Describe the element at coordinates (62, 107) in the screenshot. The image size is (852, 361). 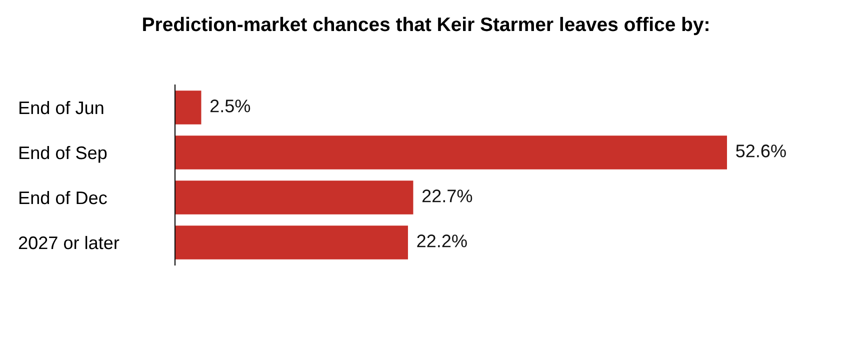
I see `y-tick-label: End of Jun` at that location.